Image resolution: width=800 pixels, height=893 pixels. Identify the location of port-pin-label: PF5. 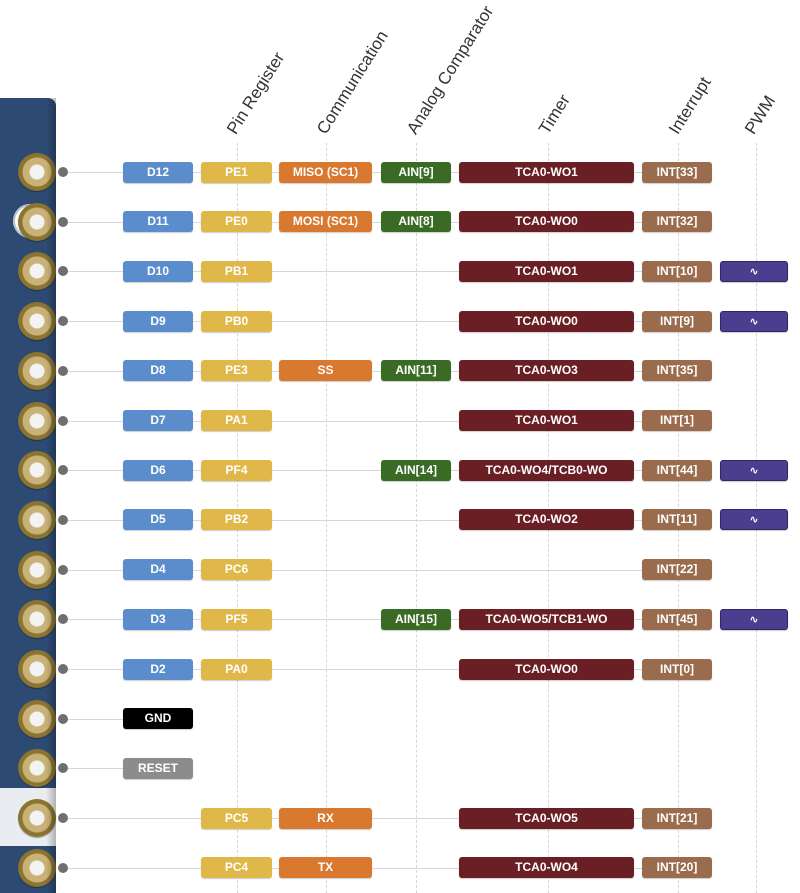
(236, 619).